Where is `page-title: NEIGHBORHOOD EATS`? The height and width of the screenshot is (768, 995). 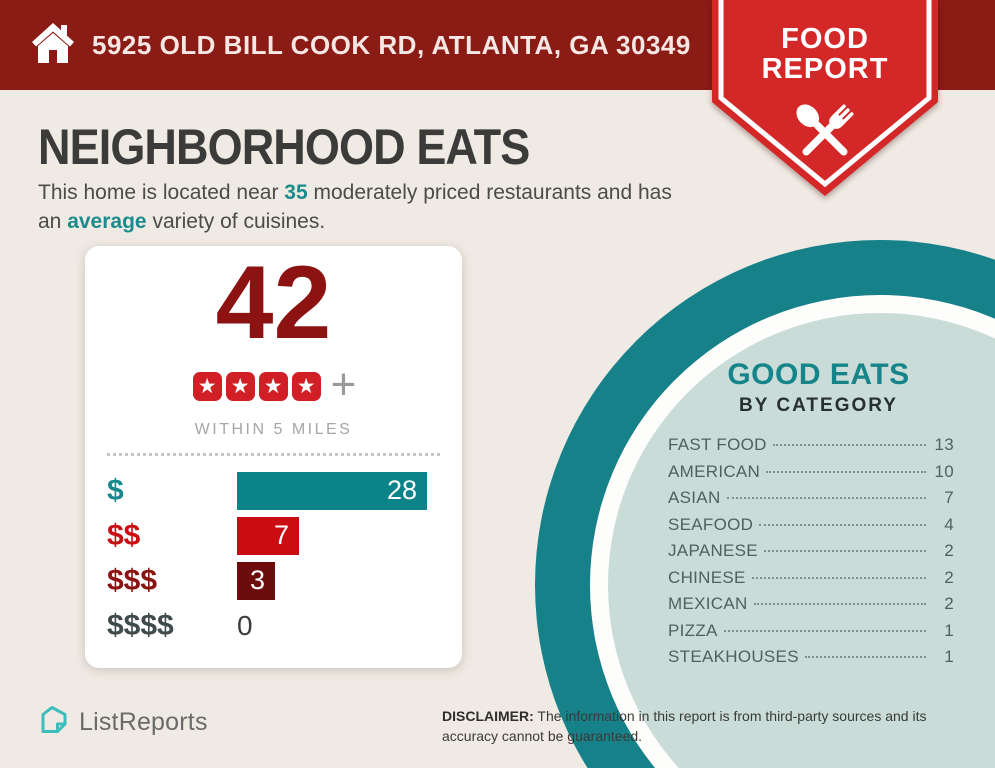
page-title: NEIGHBORHOOD EATS is located at coordinates (284, 147).